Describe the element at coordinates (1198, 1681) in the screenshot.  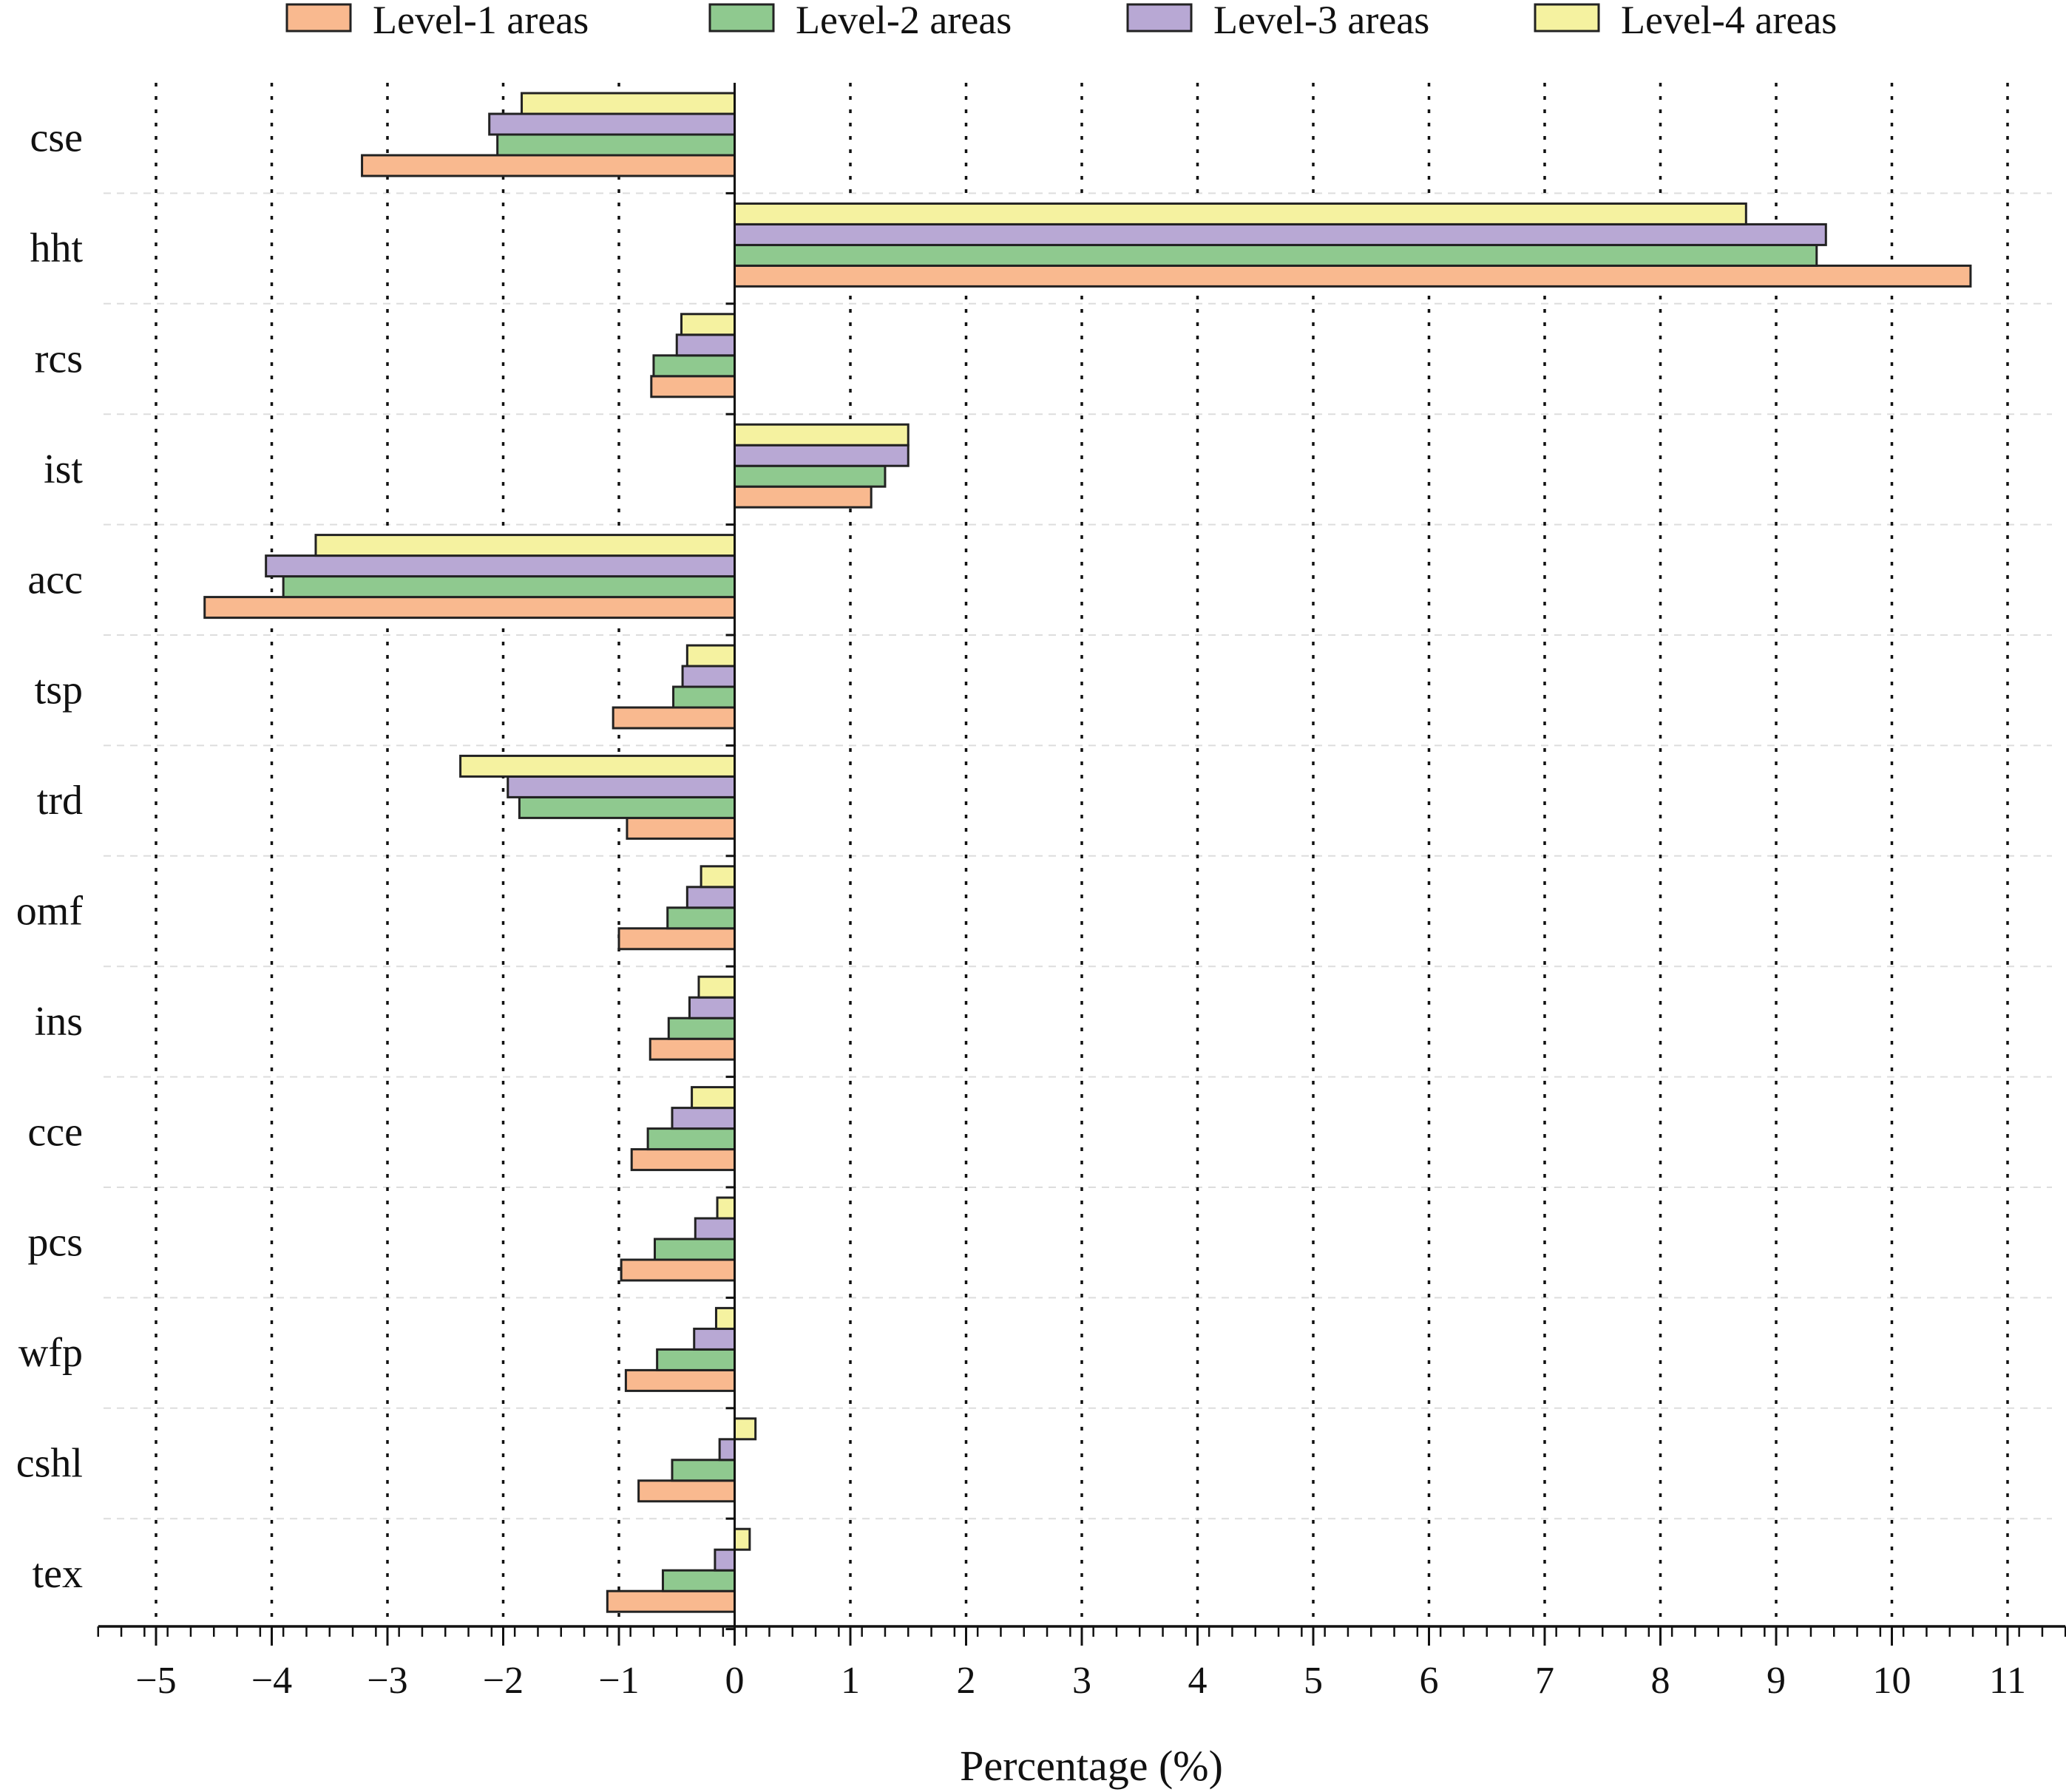
I see `x-tick-label: 4` at that location.